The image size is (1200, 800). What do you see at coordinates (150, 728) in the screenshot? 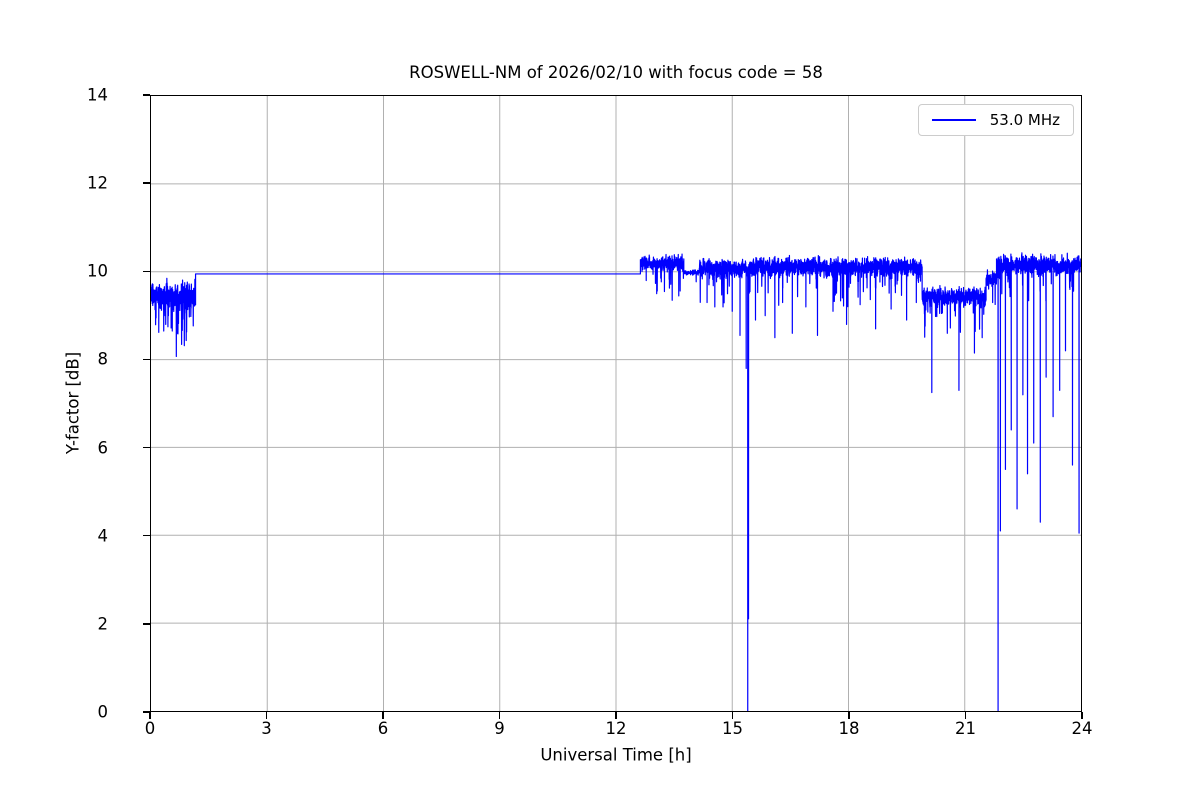
I see `x-tick-label: 0` at bounding box center [150, 728].